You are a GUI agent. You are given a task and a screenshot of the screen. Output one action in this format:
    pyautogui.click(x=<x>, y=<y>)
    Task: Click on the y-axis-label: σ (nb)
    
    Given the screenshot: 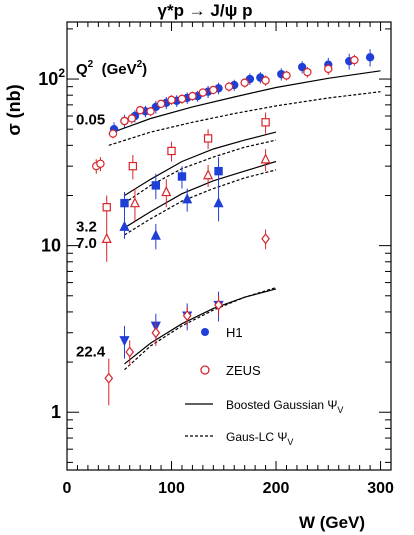 What is the action you would take?
    pyautogui.click(x=14, y=109)
    